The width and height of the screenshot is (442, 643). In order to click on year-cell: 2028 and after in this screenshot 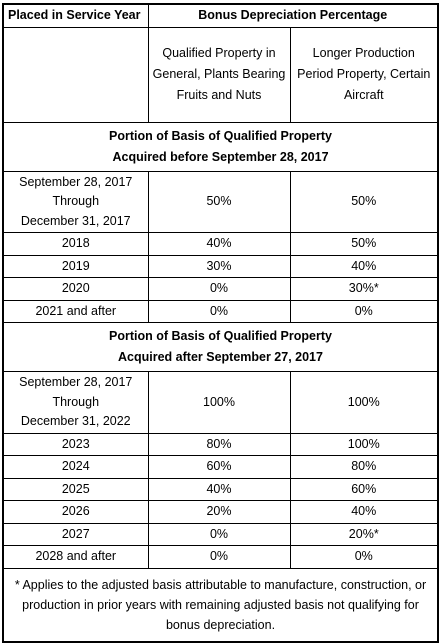, I will do `click(75, 557)`.